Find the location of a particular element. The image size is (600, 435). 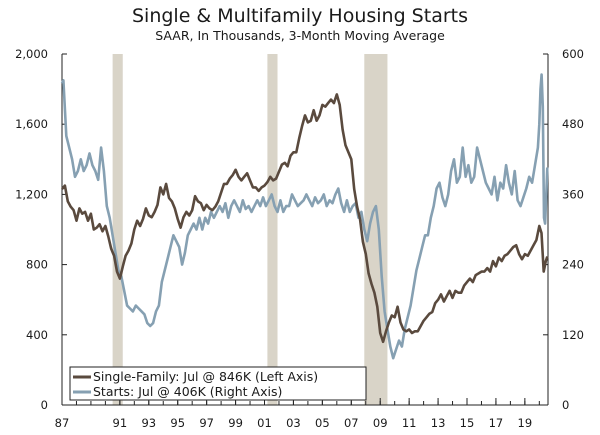

x-axis-tick-label: 99 is located at coordinates (235, 423).